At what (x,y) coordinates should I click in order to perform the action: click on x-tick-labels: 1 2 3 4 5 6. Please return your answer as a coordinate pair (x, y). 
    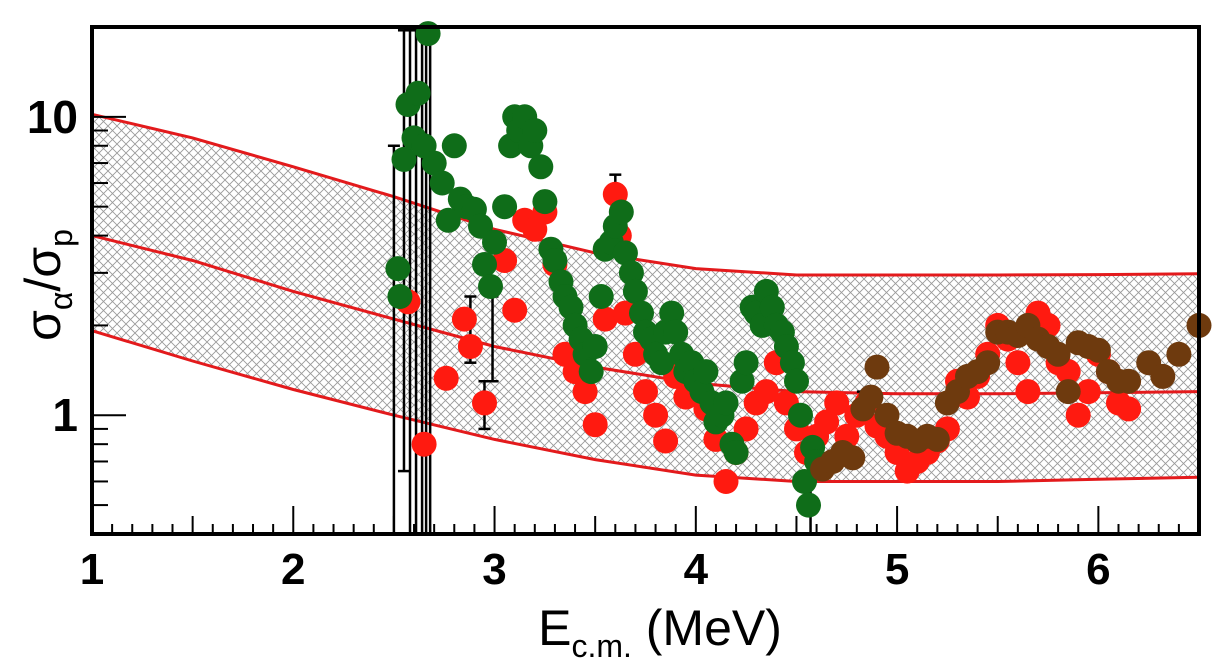
    Looking at the image, I should click on (595, 569).